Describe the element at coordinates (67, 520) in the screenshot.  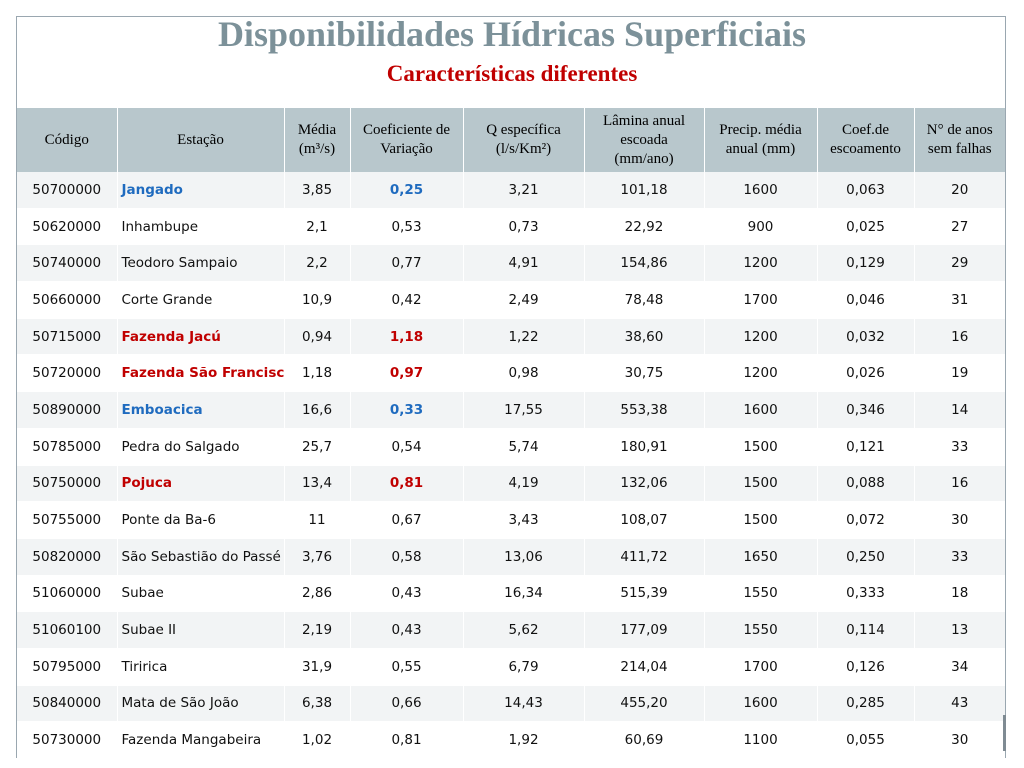
I see `cell-codigo: 50755000` at that location.